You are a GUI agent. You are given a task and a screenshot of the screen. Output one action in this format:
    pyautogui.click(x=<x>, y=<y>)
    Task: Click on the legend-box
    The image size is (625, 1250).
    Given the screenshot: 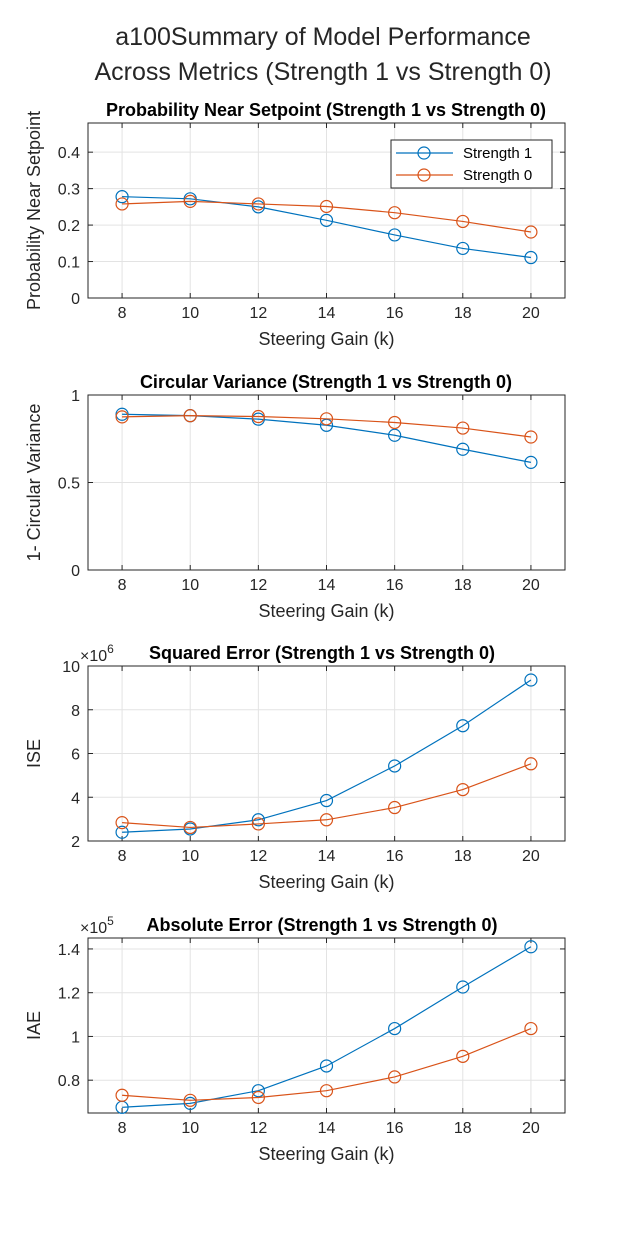 What is the action you would take?
    pyautogui.click(x=471, y=164)
    